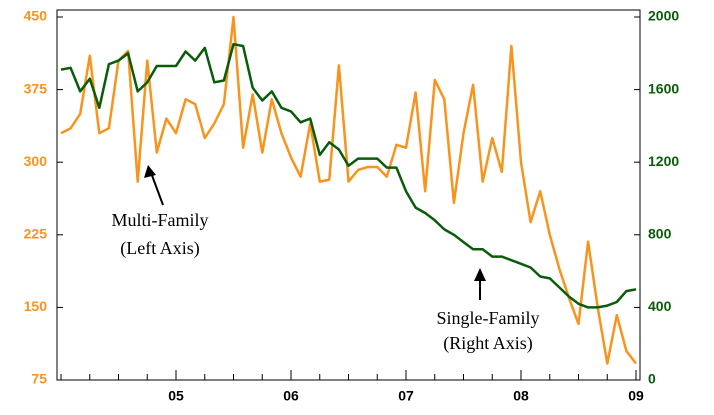  Describe the element at coordinates (39, 379) in the screenshot. I see `y-tick-label: 75` at that location.